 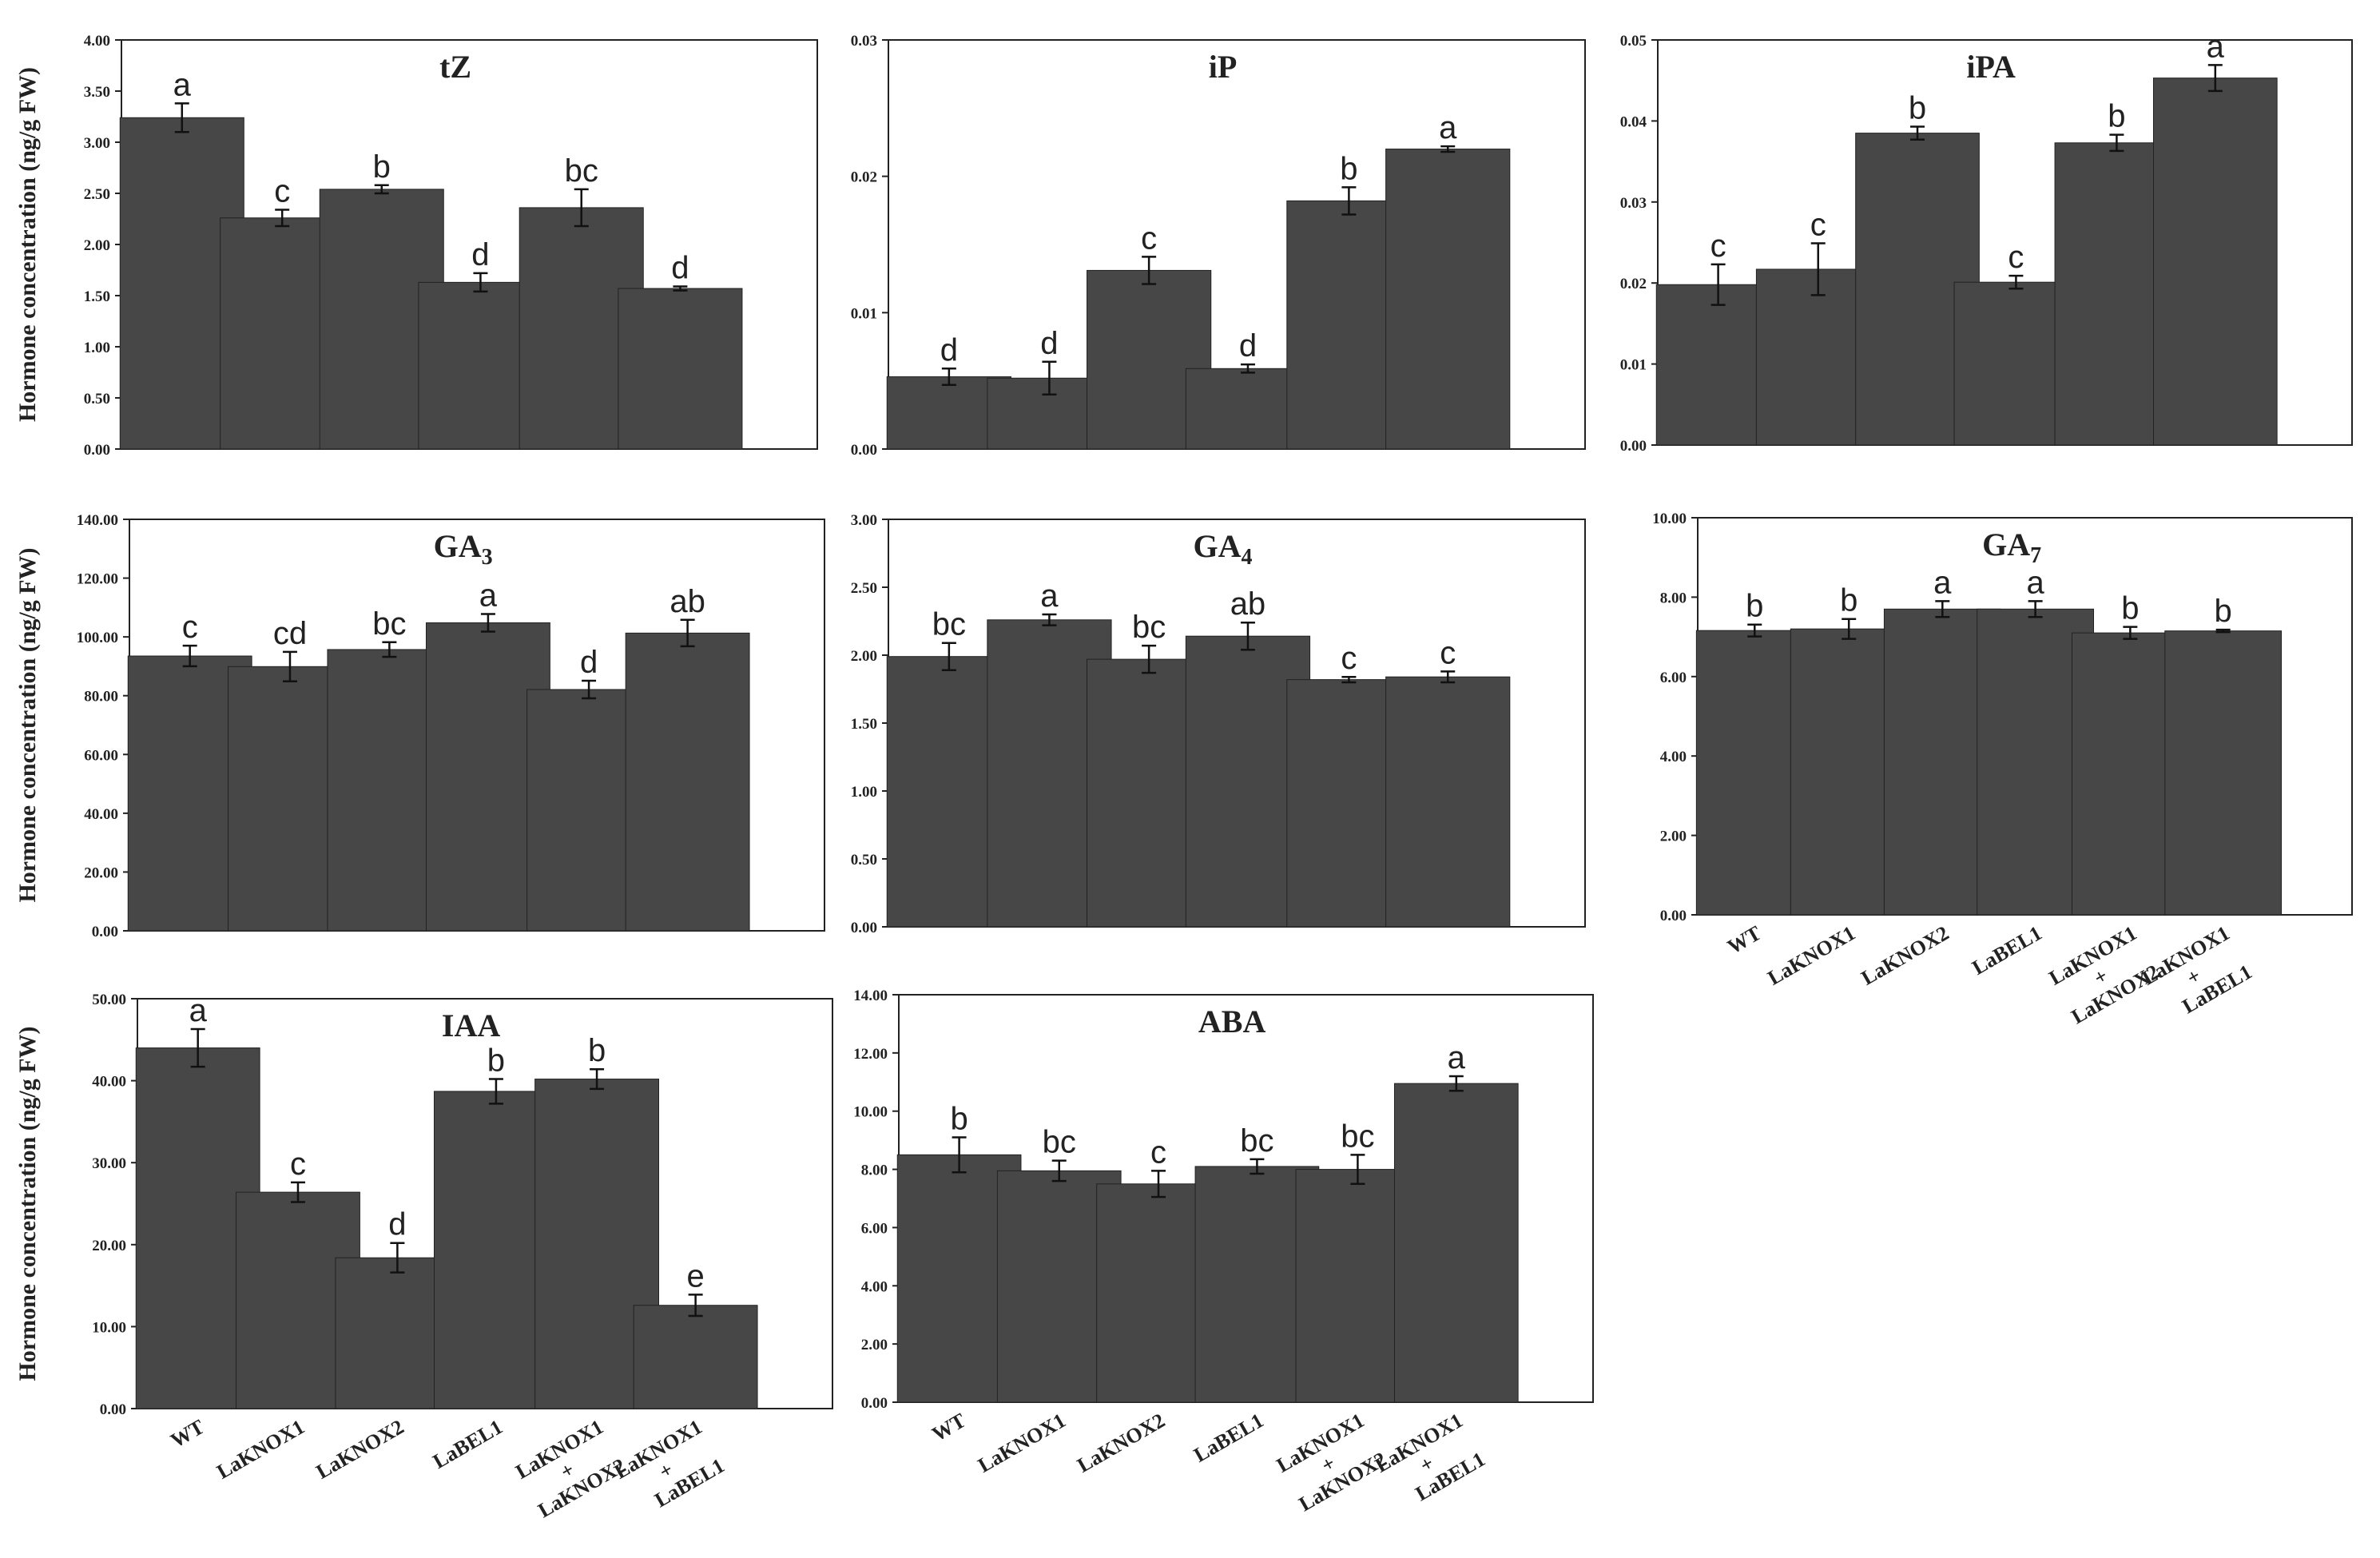 I want to click on chart-ipa: 0.00 0.01 0.02 0.03 0.04 0.05 iPA c c b c b a, so click(x=1986, y=242).